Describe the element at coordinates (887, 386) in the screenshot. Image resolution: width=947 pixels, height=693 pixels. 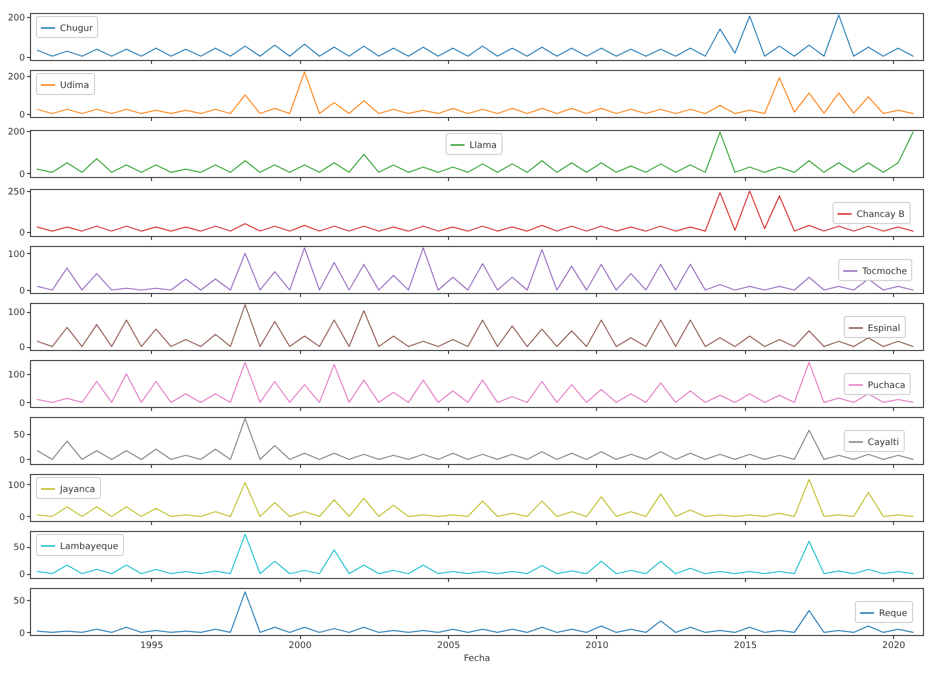
I see `legend-label: Puchaca` at that location.